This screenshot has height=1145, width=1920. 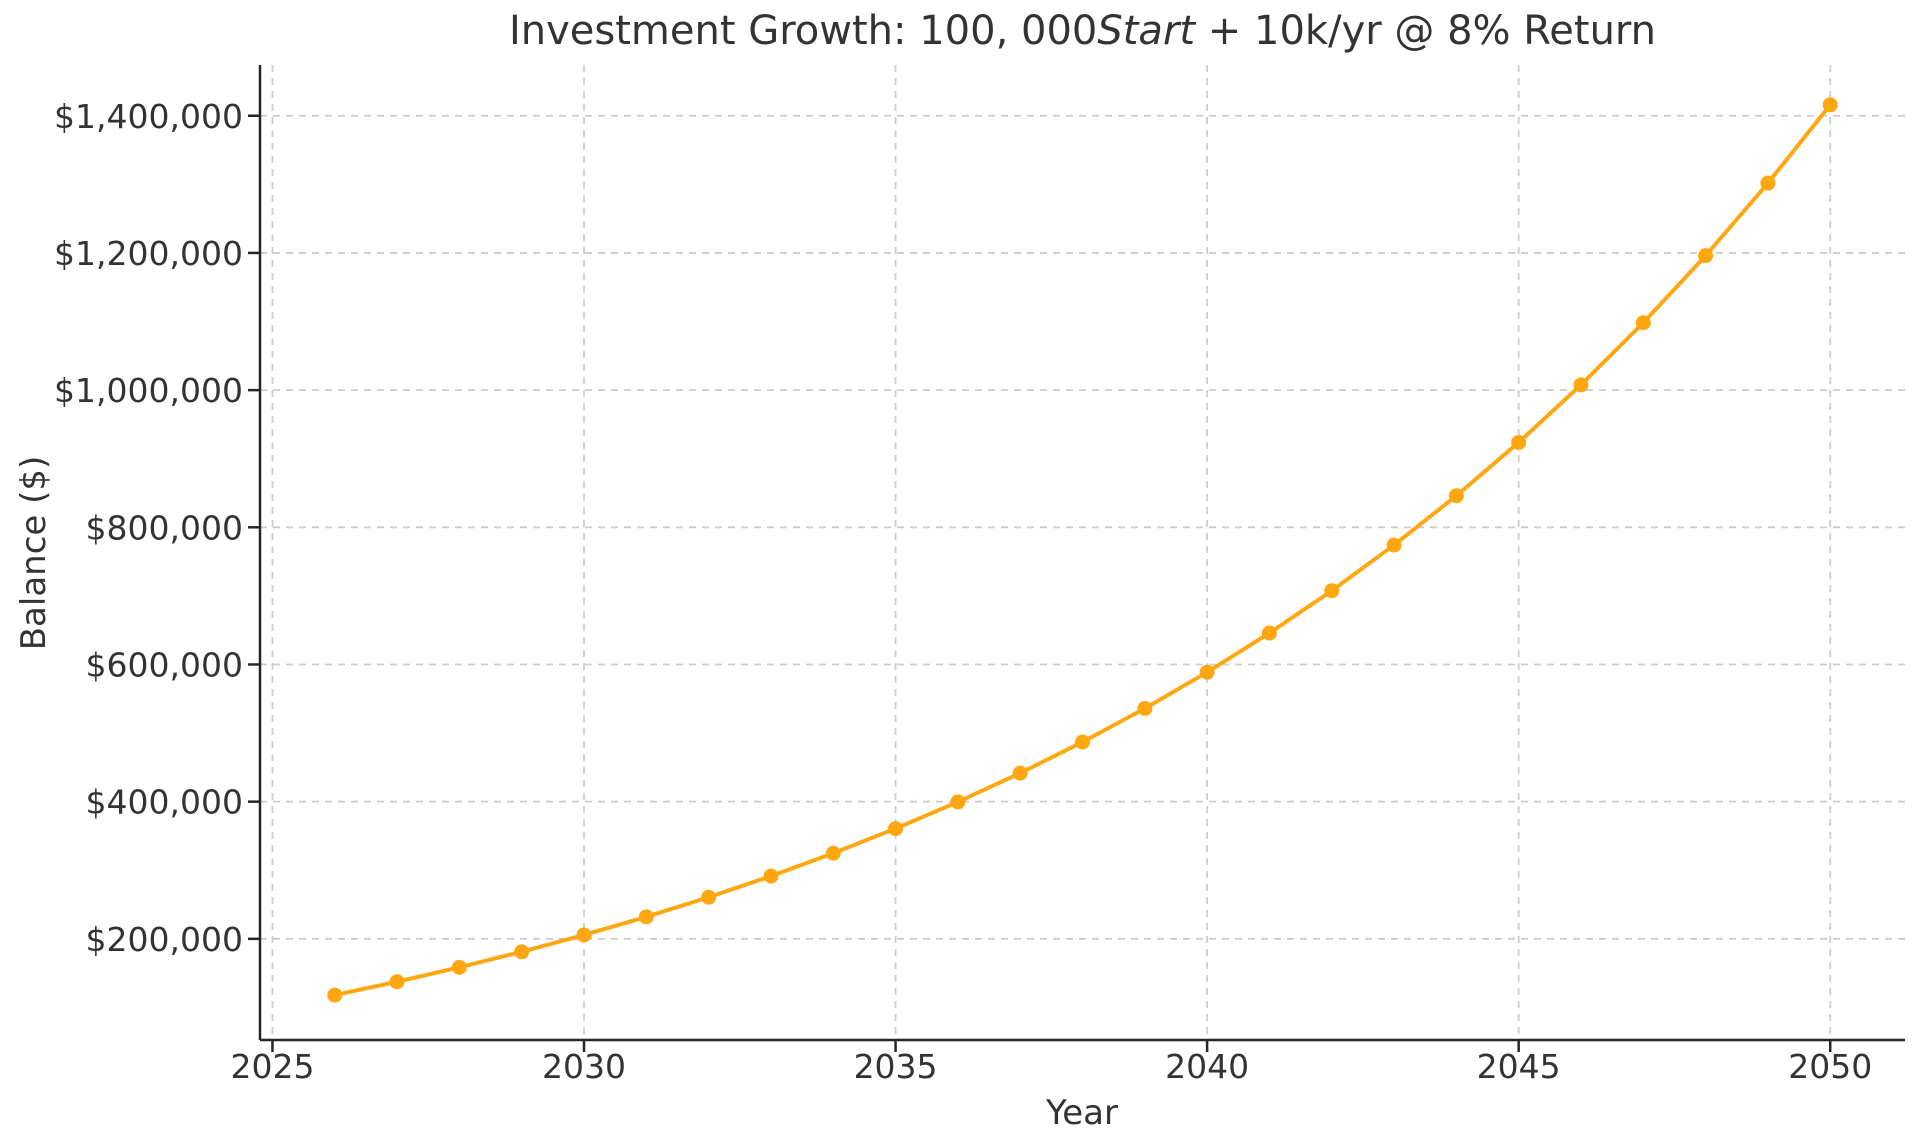 What do you see at coordinates (896, 1066) in the screenshot?
I see `x-tick-label: 2035` at bounding box center [896, 1066].